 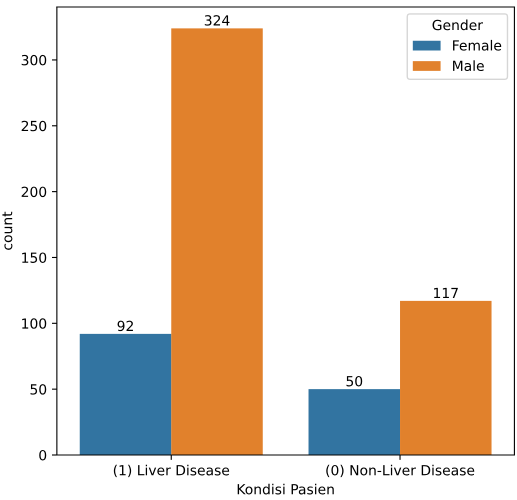 What do you see at coordinates (38, 389) in the screenshot?
I see `y-tick-label: 50` at bounding box center [38, 389].